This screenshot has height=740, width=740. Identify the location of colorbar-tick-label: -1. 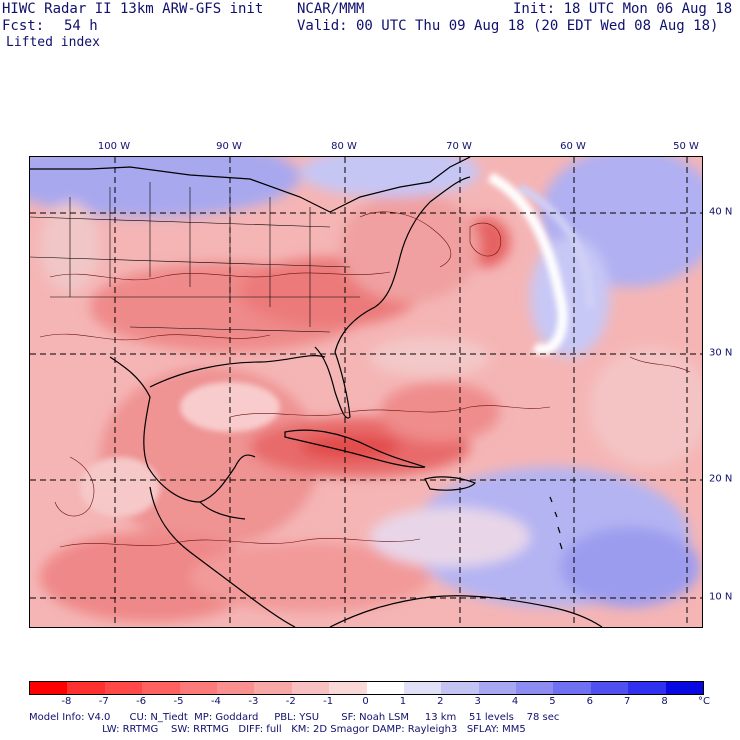
(328, 701).